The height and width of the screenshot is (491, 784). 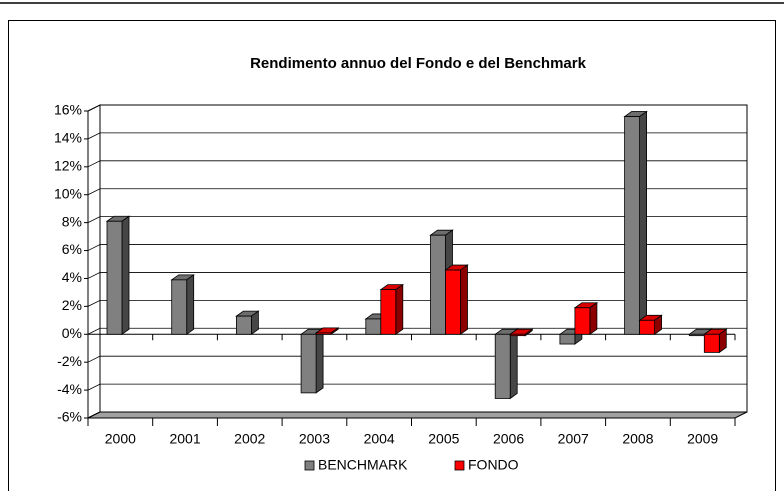 I want to click on x-tick-label: 2007, so click(x=573, y=439).